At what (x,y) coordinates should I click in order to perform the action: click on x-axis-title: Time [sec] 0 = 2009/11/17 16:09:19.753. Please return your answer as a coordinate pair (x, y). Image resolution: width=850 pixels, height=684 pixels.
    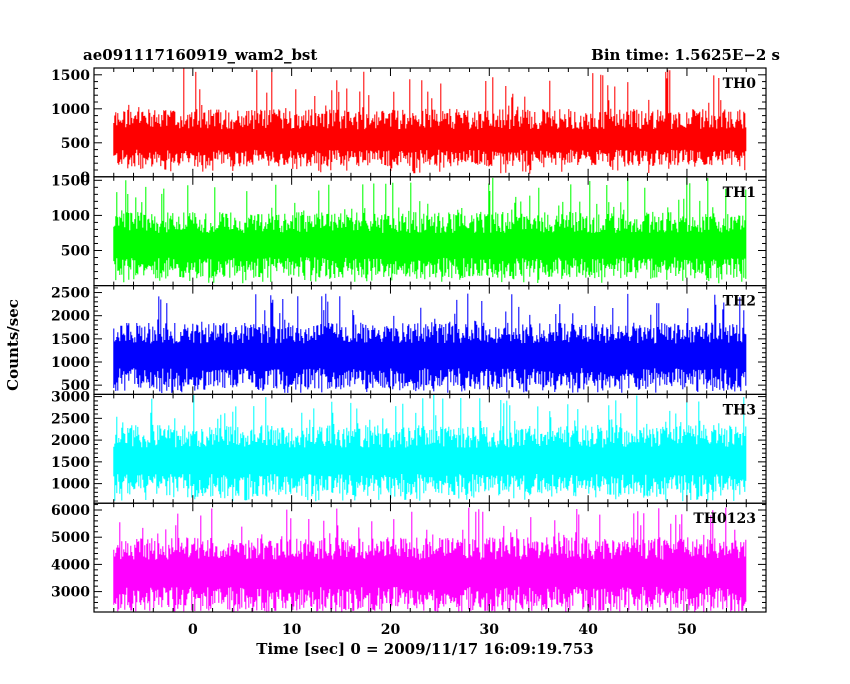
    Looking at the image, I should click on (424, 649).